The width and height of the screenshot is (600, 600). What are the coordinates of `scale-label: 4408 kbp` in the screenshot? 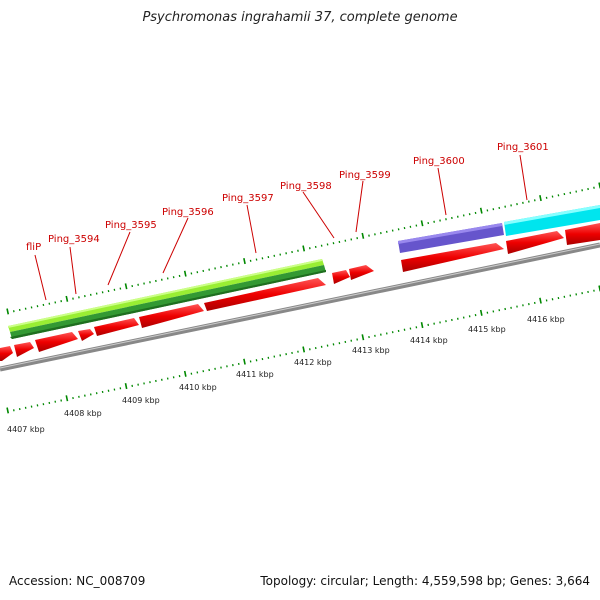 It's located at (83, 413).